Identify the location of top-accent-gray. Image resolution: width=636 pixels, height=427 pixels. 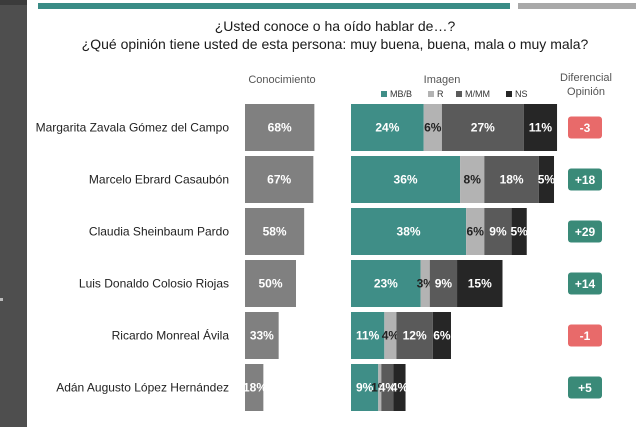
(577, 6).